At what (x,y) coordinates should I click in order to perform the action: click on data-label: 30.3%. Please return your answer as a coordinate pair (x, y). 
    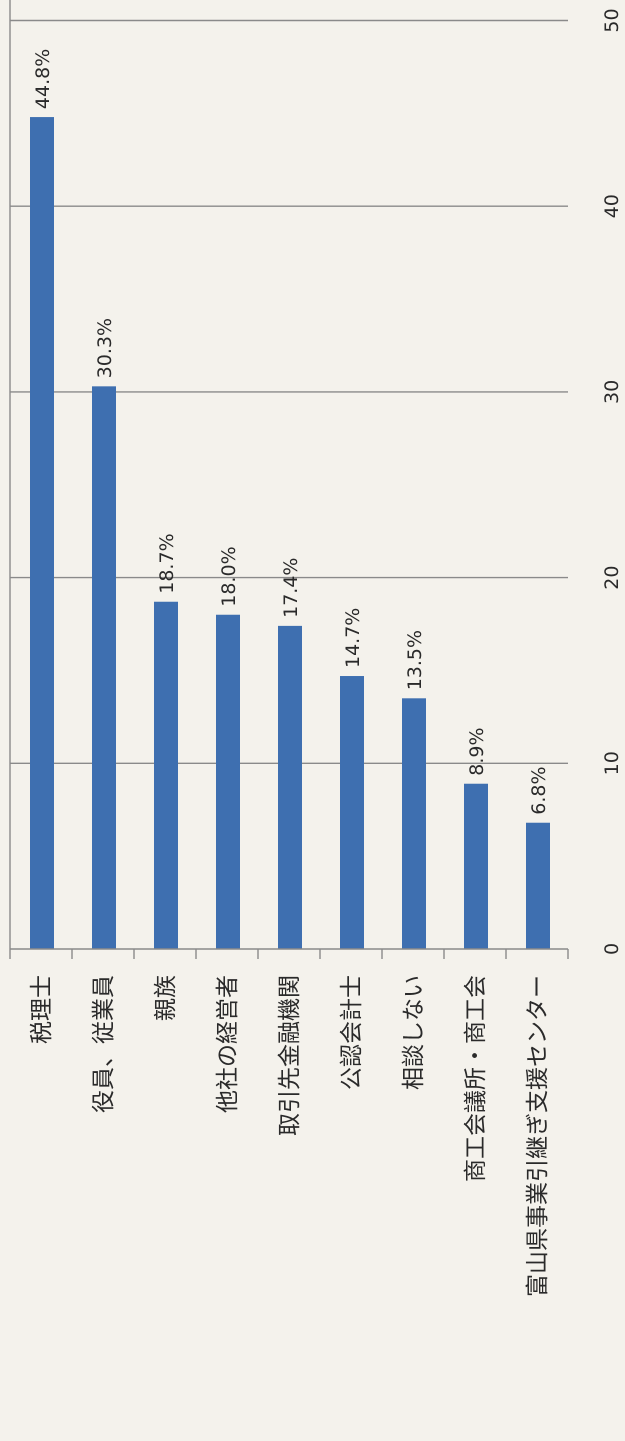
    Looking at the image, I should click on (105, 348).